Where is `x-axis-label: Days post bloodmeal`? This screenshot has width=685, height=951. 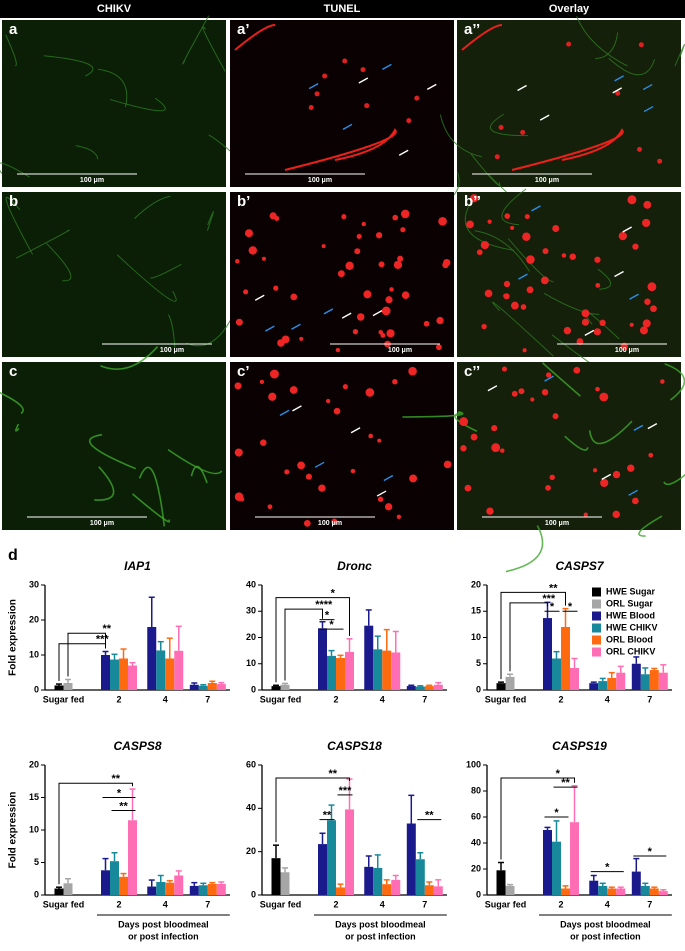
x-axis-label: Days post bloodmeal is located at coordinates (380, 924).